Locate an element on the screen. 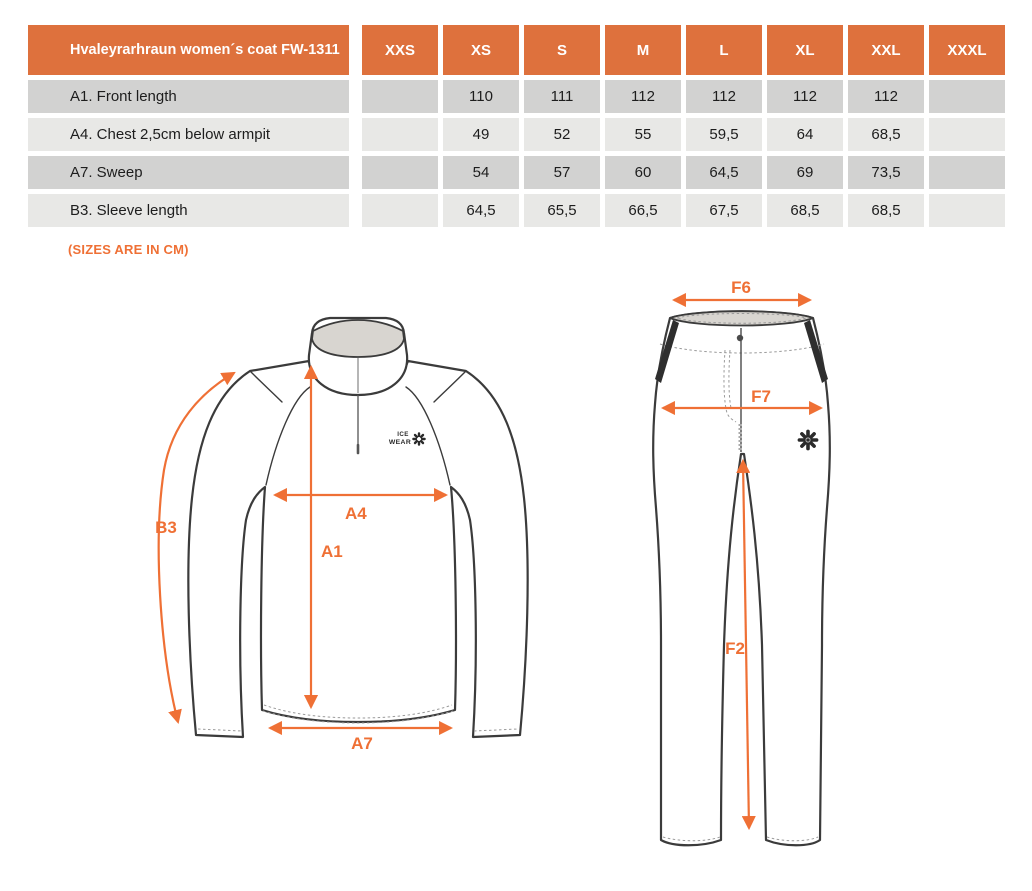 This screenshot has height=891, width=1032. pants-waist-opening is located at coordinates (741, 318).